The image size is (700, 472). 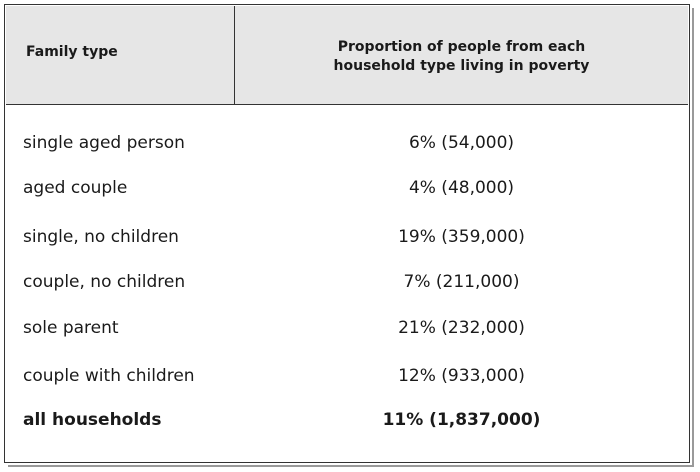 I want to click on table-row: sole parent 21% (232,000), so click(x=347, y=328).